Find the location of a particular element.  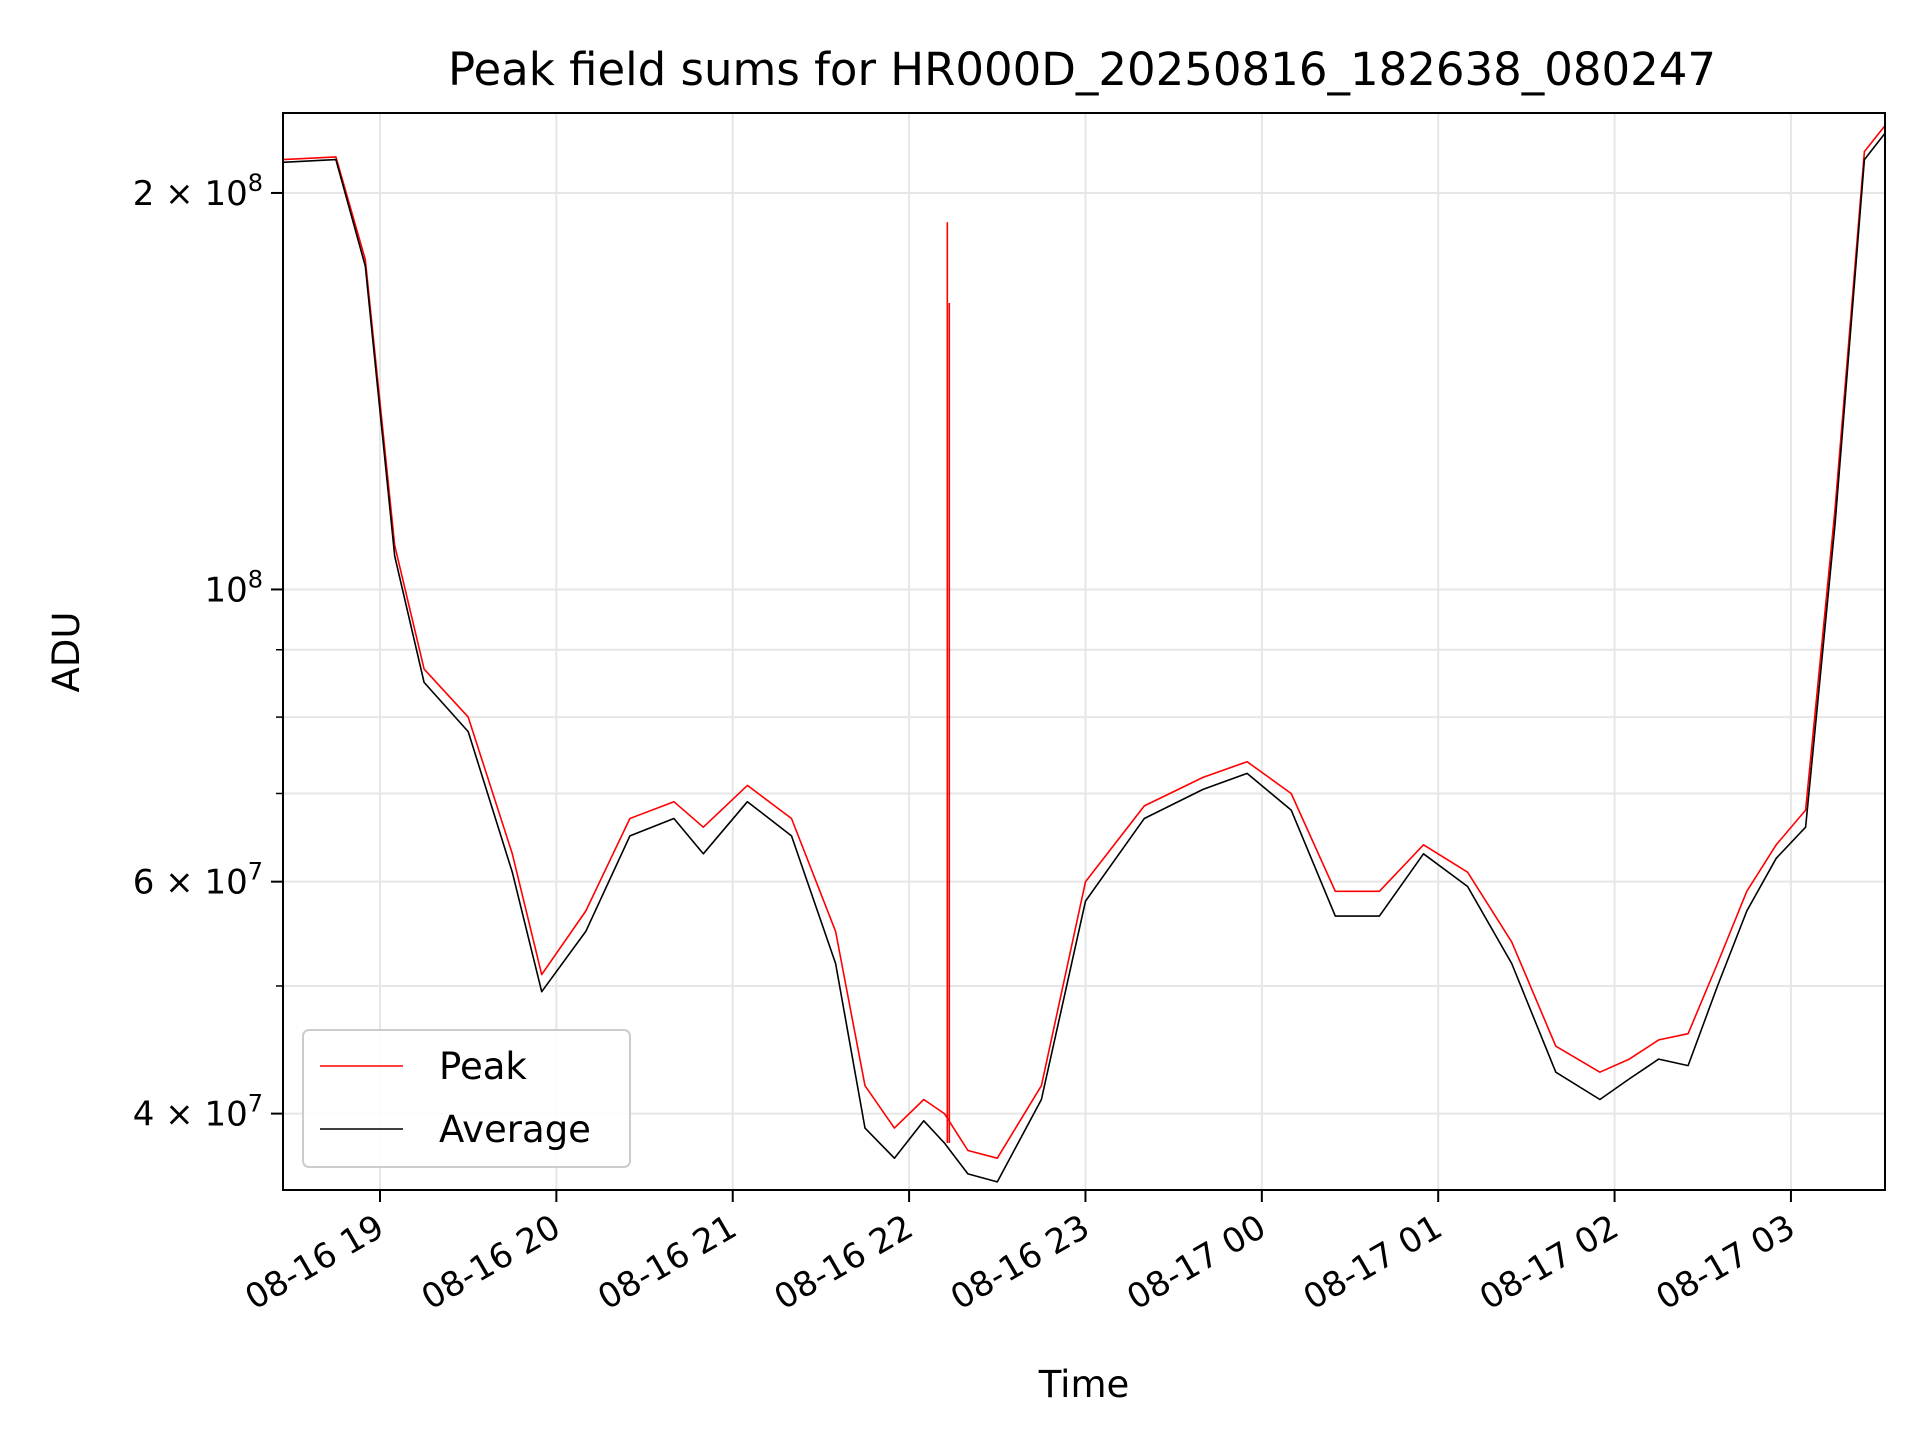

y-axis: 4 × 107 6 × 107 108 2 × 108 is located at coordinates (208, 652).